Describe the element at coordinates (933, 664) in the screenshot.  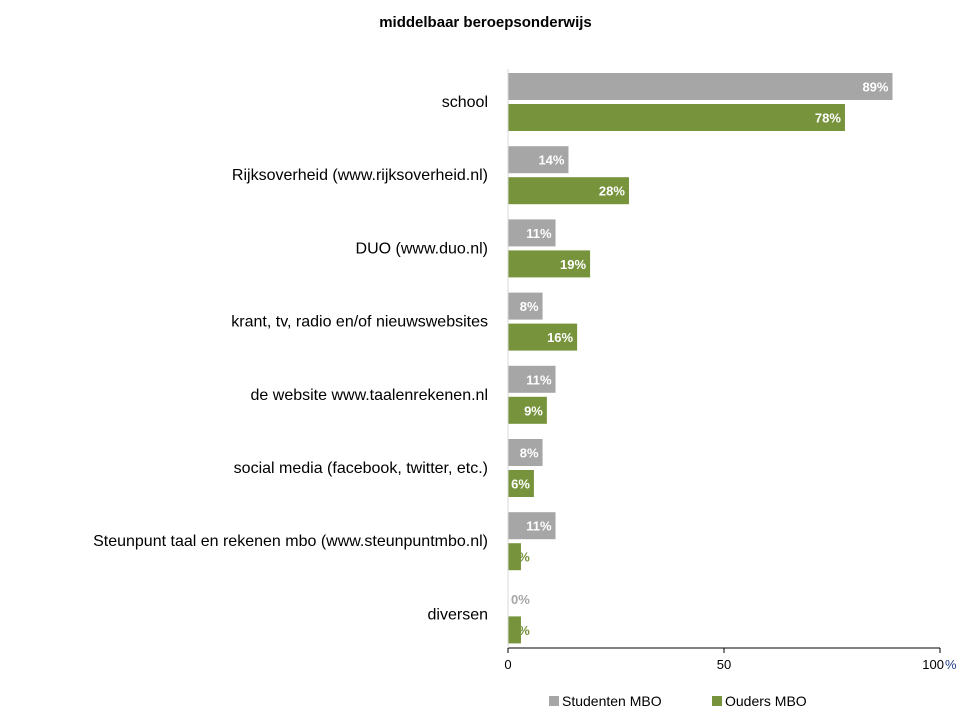
I see `x-tick-label: 100` at that location.